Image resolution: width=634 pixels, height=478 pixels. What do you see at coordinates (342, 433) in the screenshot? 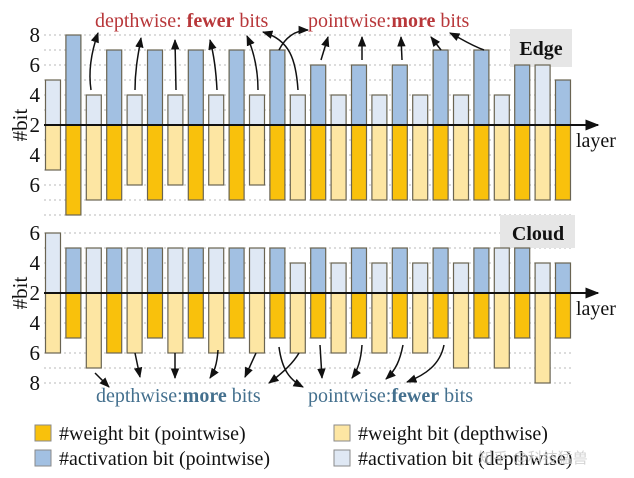
I see `legend-swatch-weight-depthwise` at bounding box center [342, 433].